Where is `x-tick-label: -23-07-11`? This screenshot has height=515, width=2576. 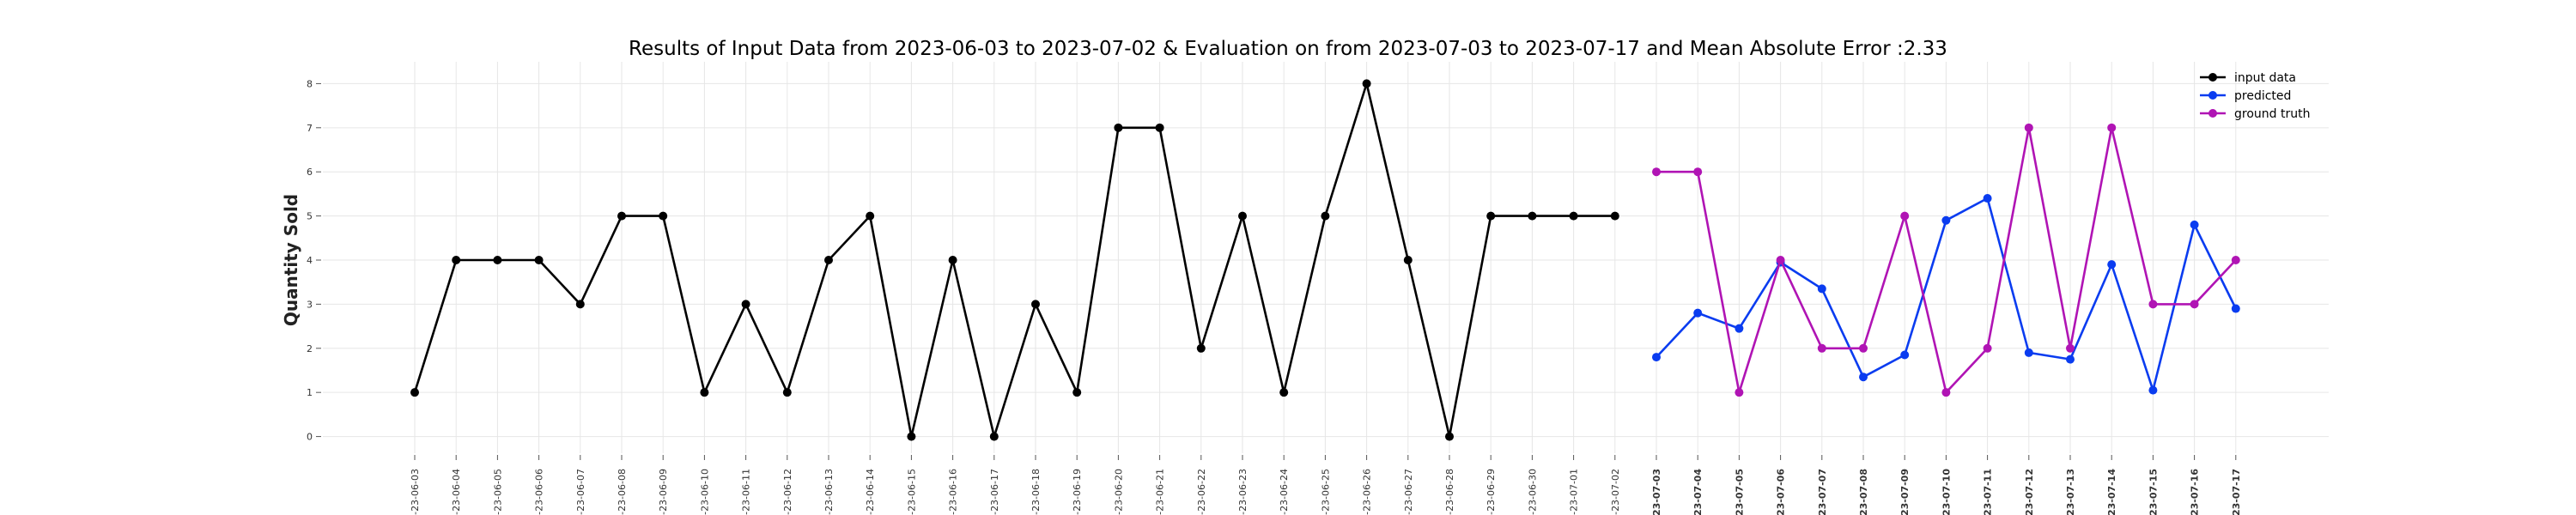
x-tick-label: -23-07-11 is located at coordinates (1989, 492).